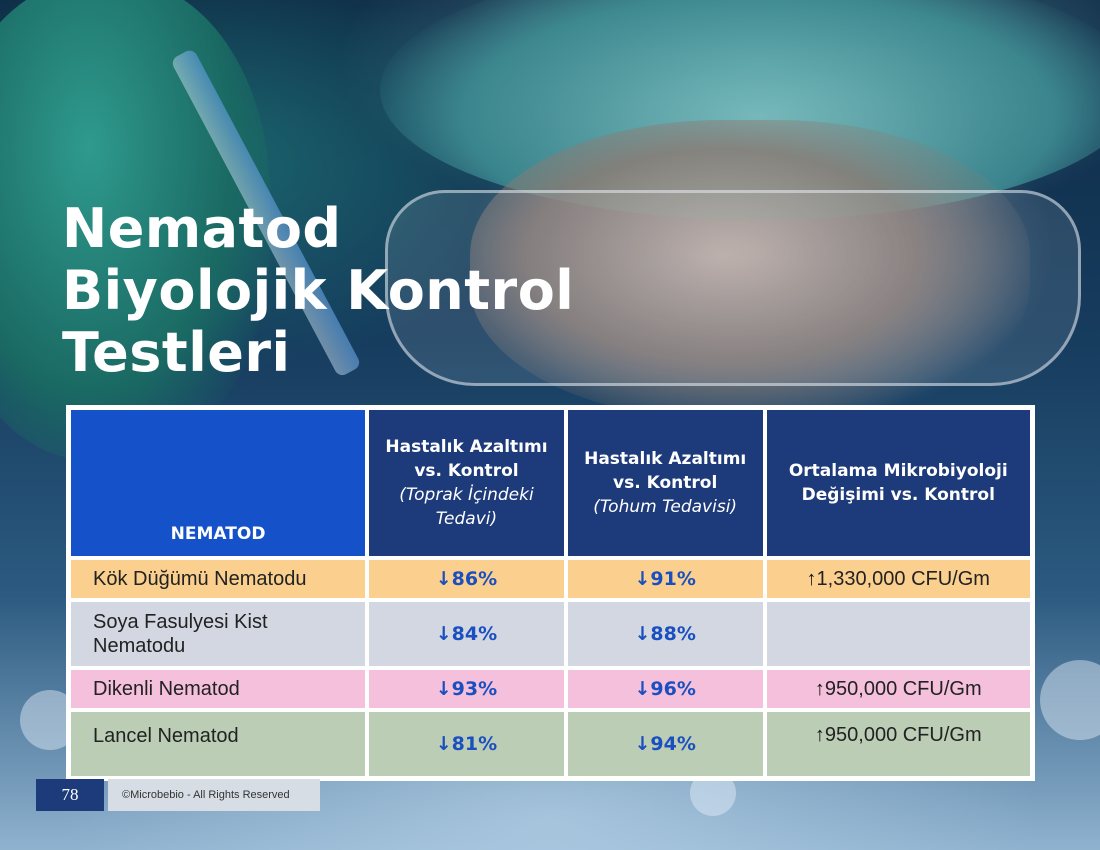  Describe the element at coordinates (733, 288) in the screenshot. I see `safety-goggles` at that location.